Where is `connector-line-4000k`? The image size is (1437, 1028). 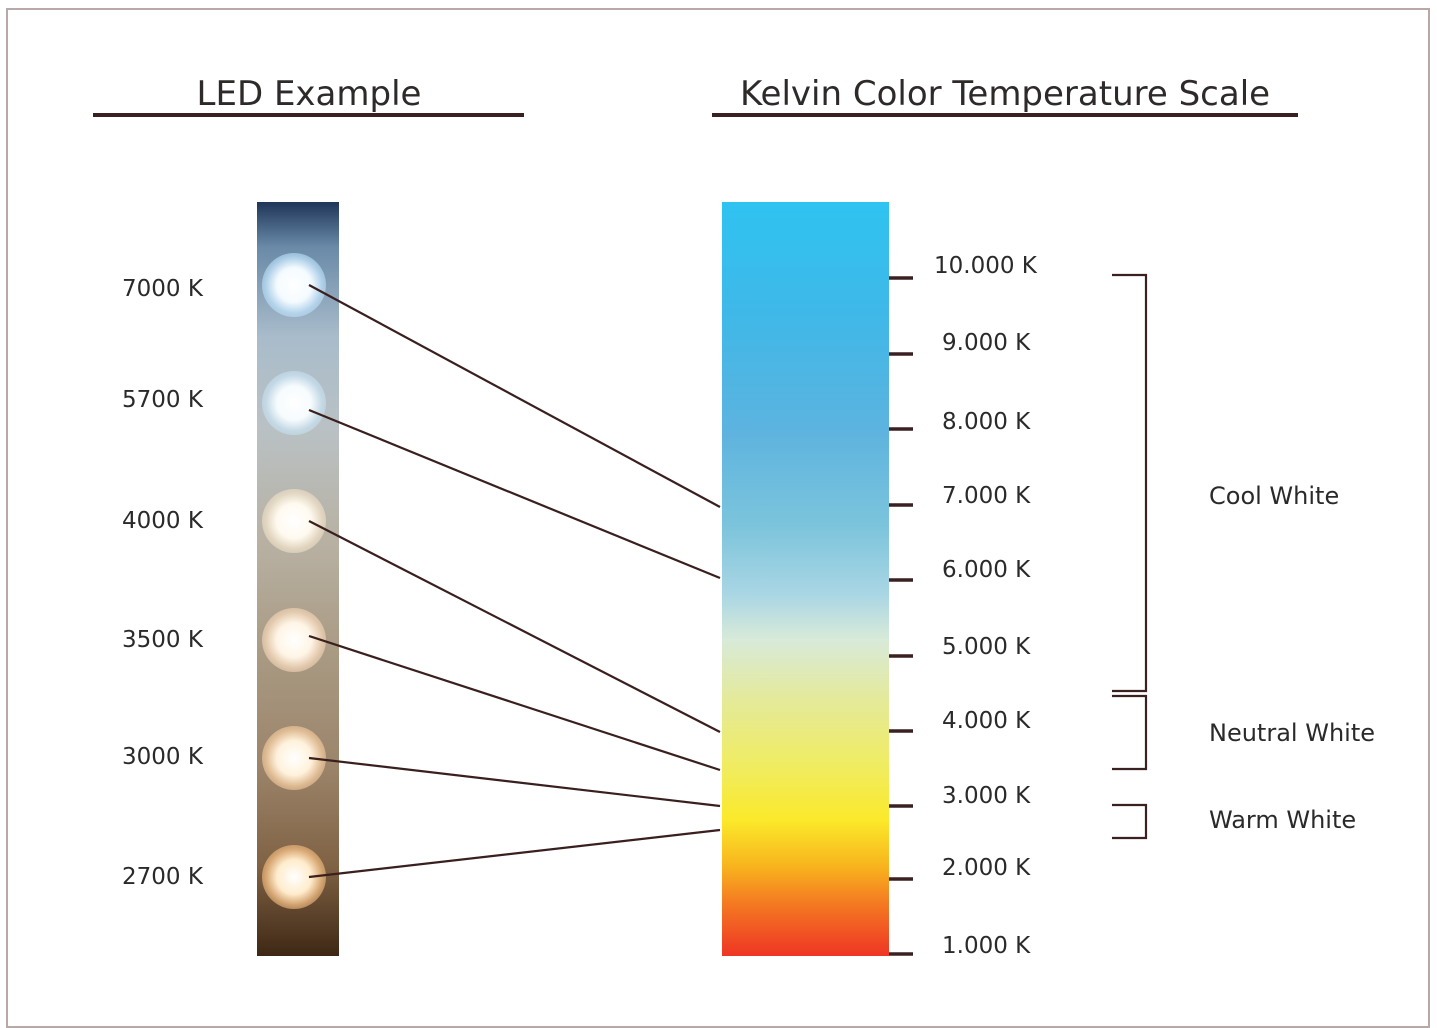
connector-line-4000k is located at coordinates (514, 626).